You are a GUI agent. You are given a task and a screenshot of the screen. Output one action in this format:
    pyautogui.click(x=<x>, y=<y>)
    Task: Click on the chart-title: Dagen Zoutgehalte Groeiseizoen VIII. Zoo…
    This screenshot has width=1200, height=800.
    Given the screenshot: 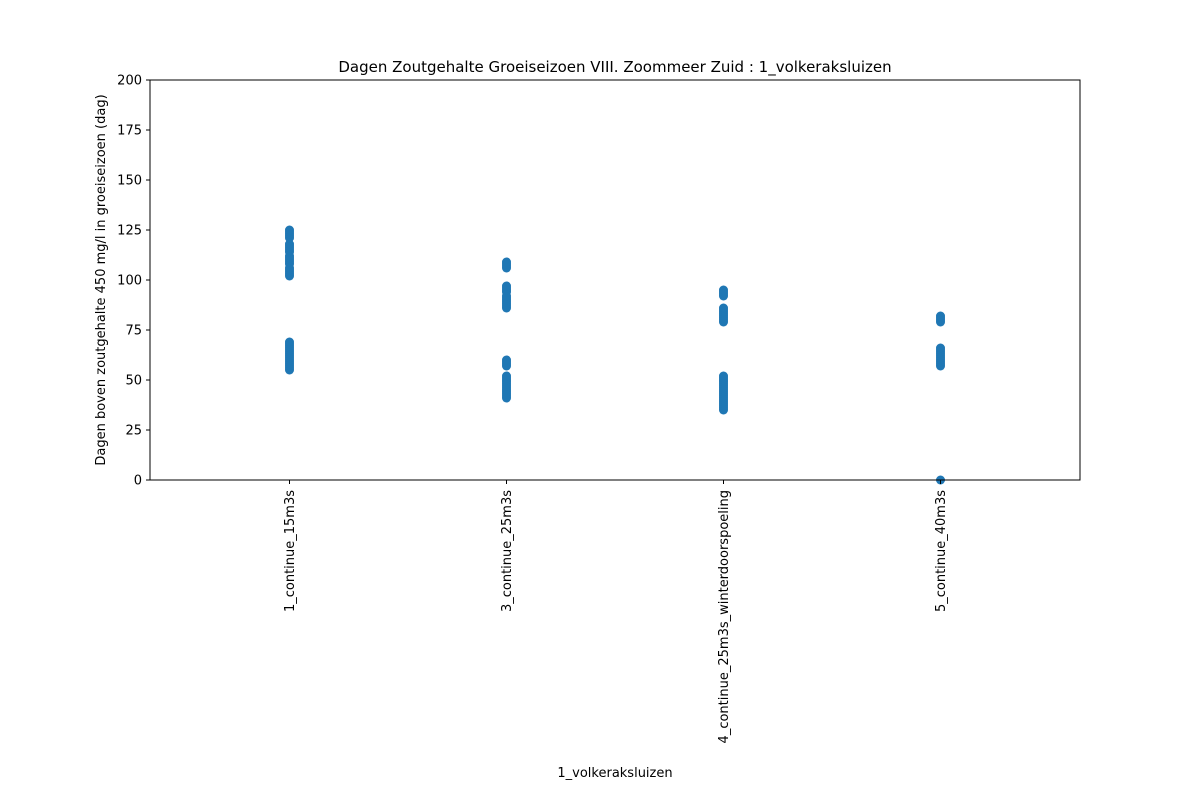 What is the action you would take?
    pyautogui.click(x=614, y=67)
    